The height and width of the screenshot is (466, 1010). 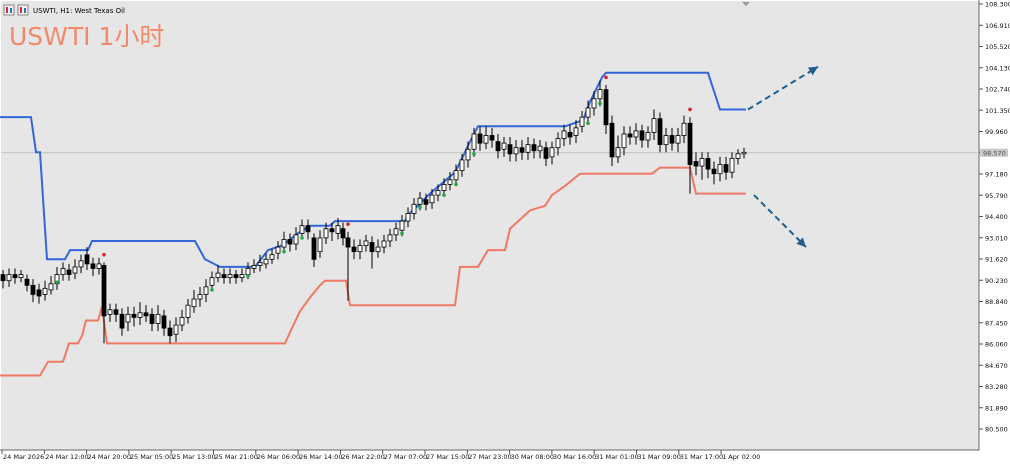 I want to click on time-tick-label: 27 Mar 07:00, so click(x=405, y=457).